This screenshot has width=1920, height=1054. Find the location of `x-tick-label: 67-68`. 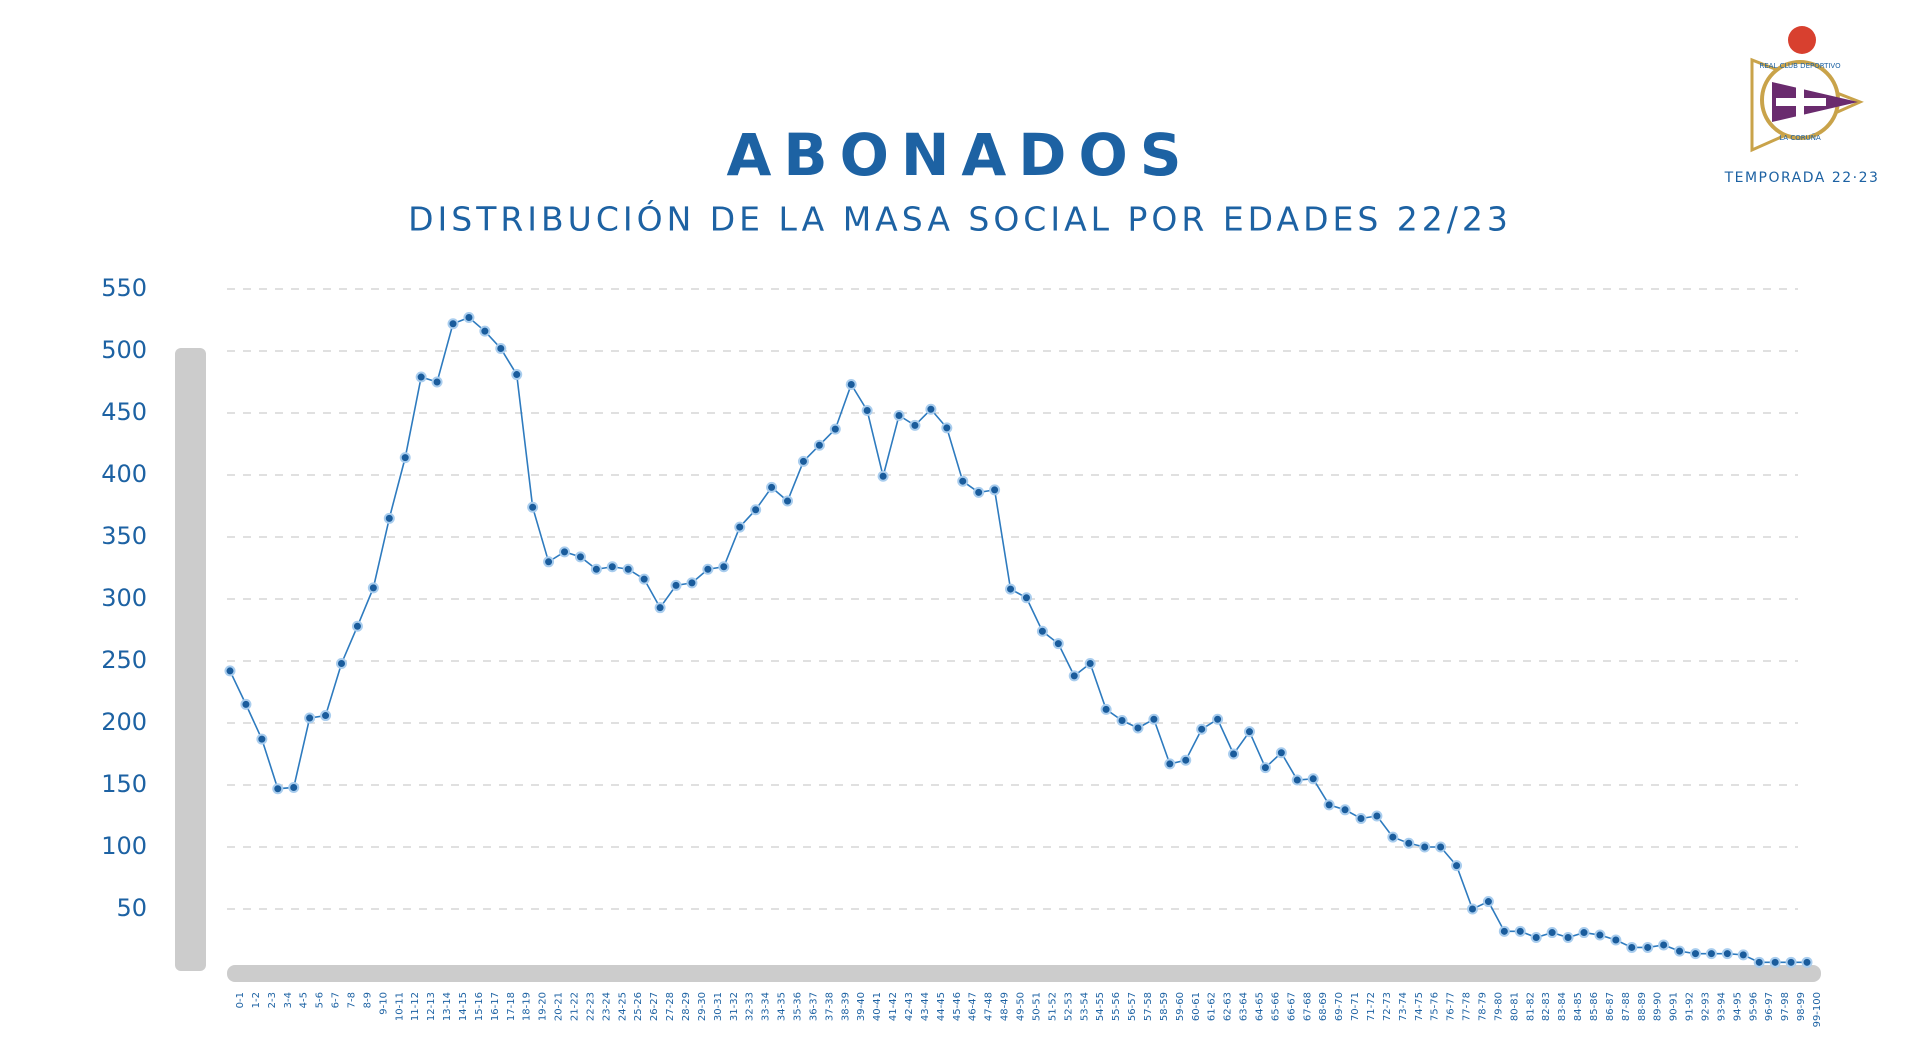

x-tick-label: 67-68 is located at coordinates (1307, 1006).